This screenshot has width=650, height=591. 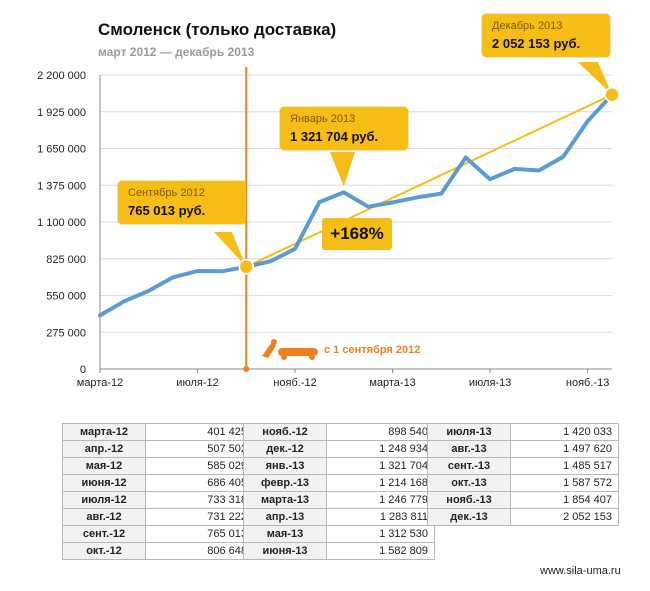 I want to click on value-cell: 1 214 168, so click(x=380, y=483).